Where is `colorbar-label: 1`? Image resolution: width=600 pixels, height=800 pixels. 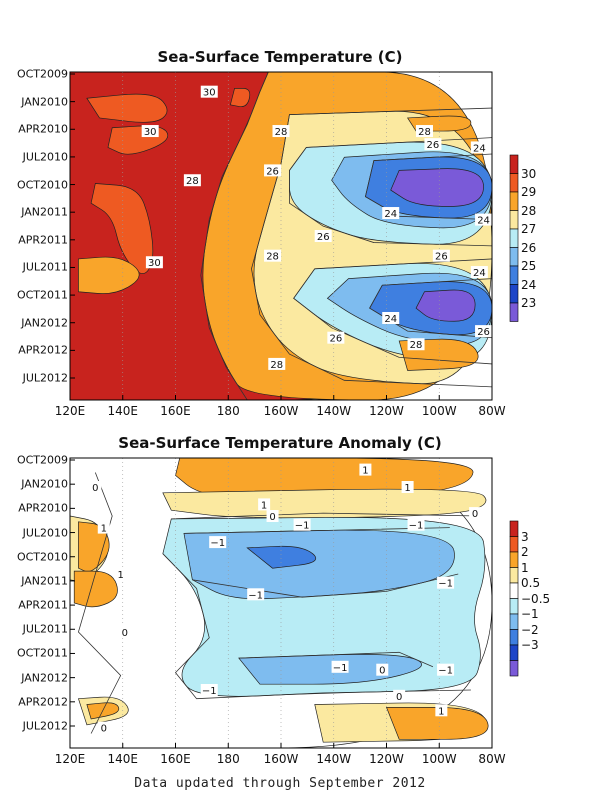 colorbar-label: 1 is located at coordinates (525, 567).